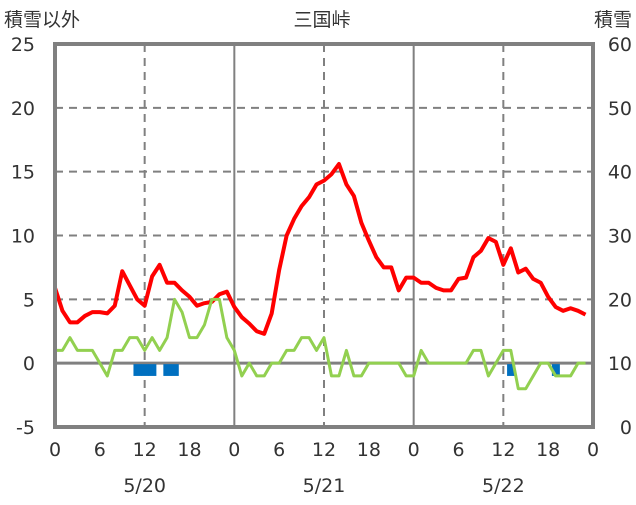  What do you see at coordinates (29, 364) in the screenshot?
I see `left-tick-label: 0` at bounding box center [29, 364].